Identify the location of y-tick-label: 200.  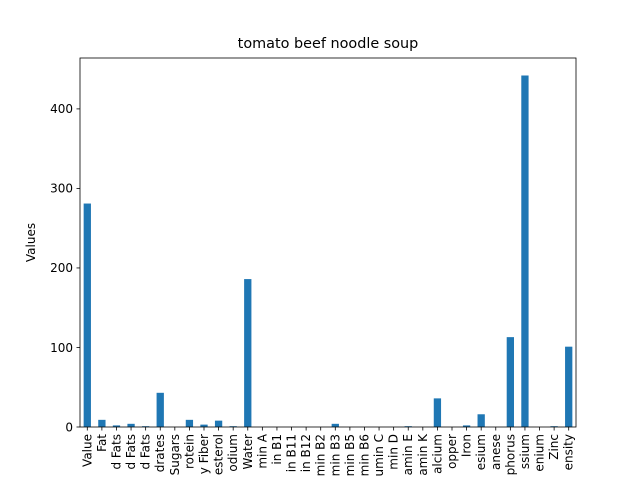
(61, 268).